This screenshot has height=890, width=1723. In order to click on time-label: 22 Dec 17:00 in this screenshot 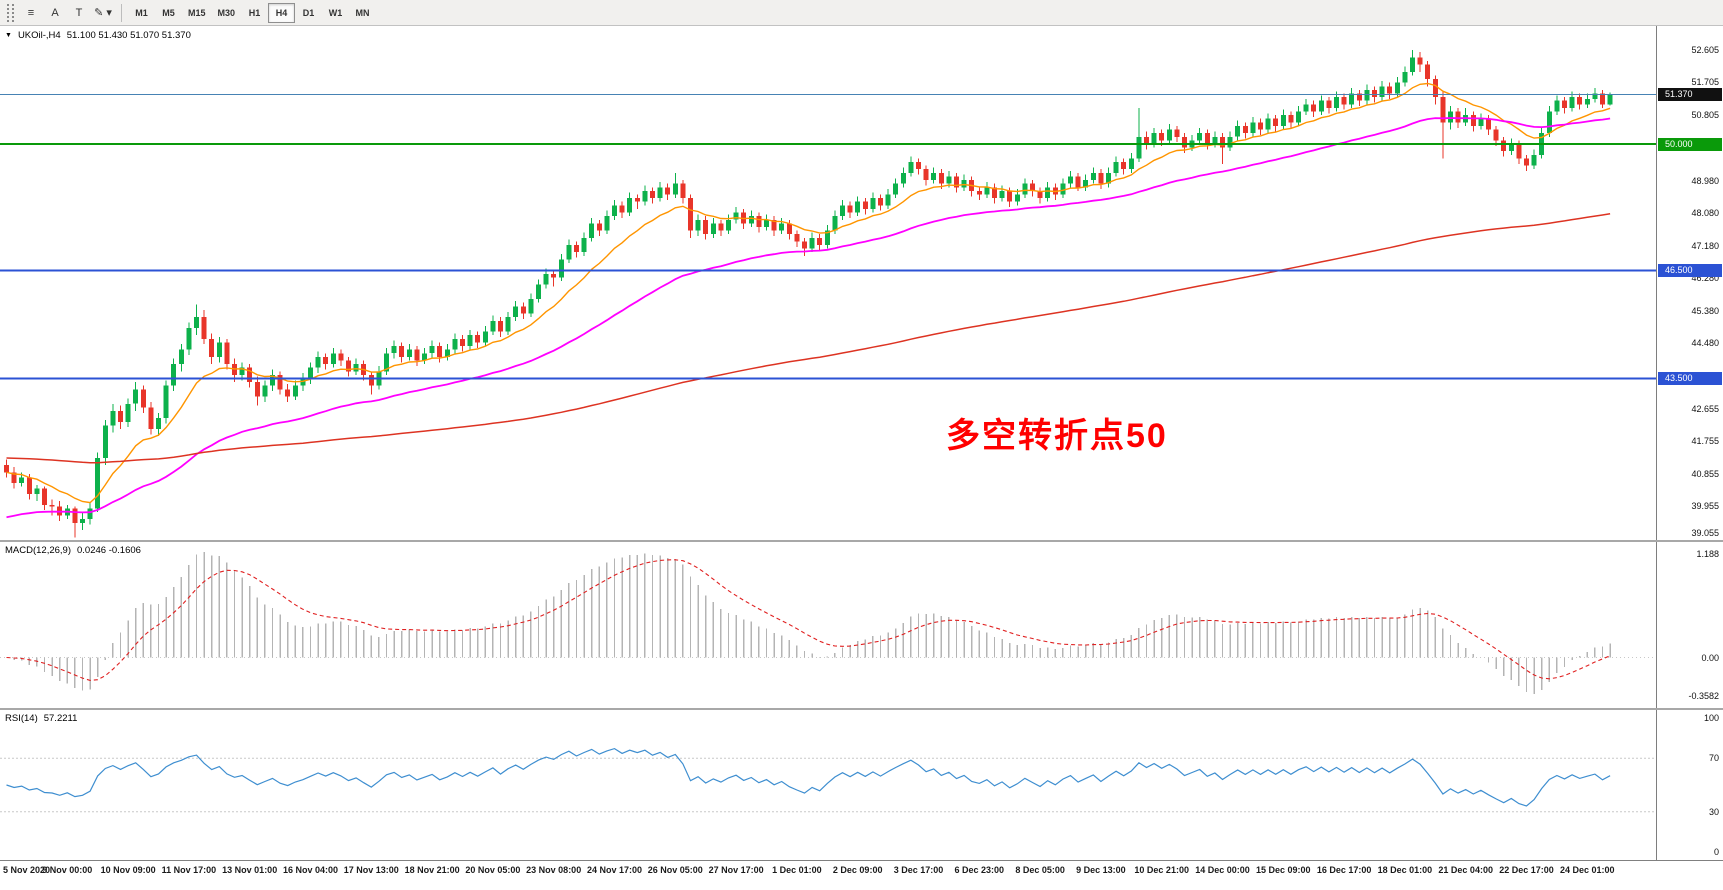, I will do `click(1526, 870)`.